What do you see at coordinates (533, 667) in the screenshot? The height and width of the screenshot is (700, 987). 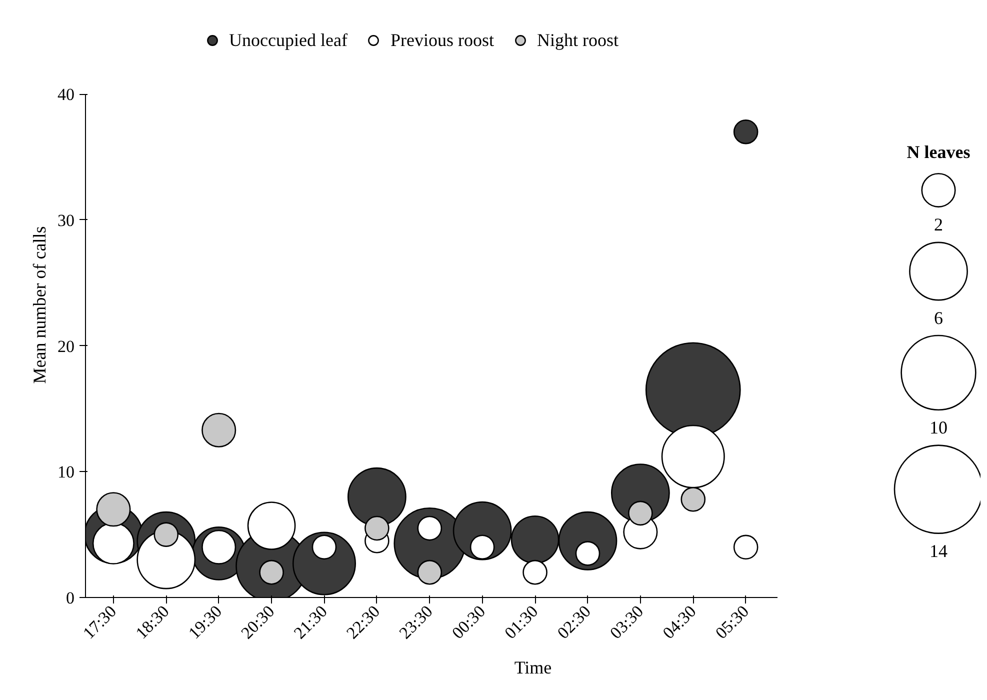 I see `x-axis-title: Time` at bounding box center [533, 667].